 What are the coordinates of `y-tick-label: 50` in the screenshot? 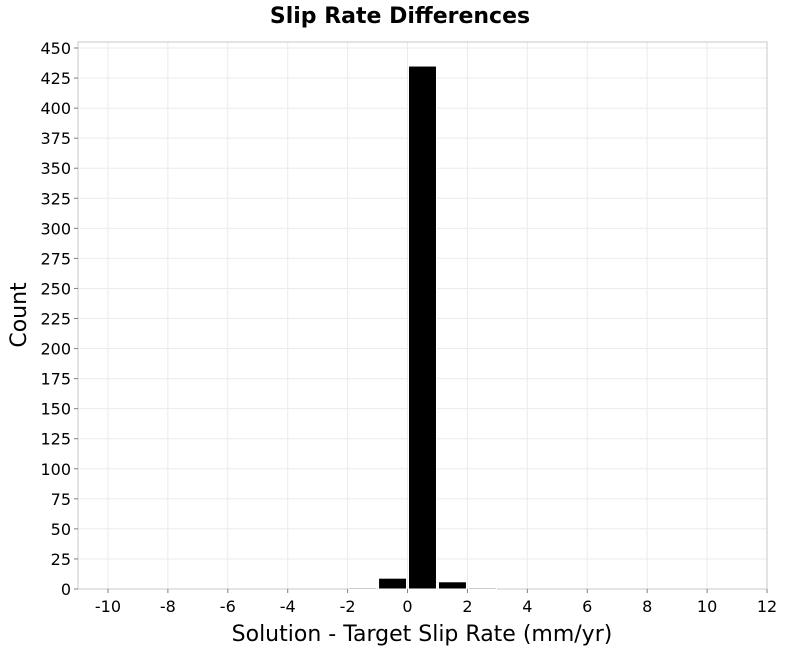 It's located at (61, 529).